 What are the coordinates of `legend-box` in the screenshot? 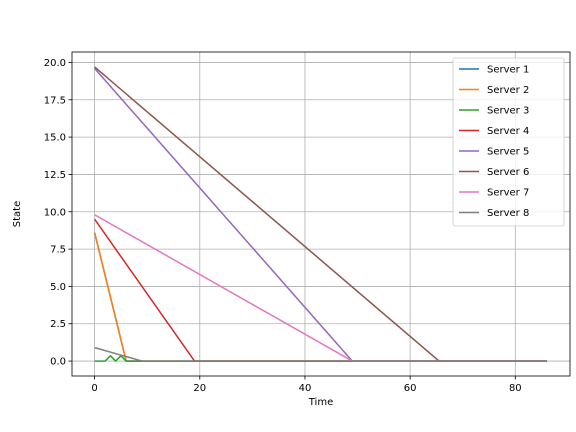 It's located at (508, 142).